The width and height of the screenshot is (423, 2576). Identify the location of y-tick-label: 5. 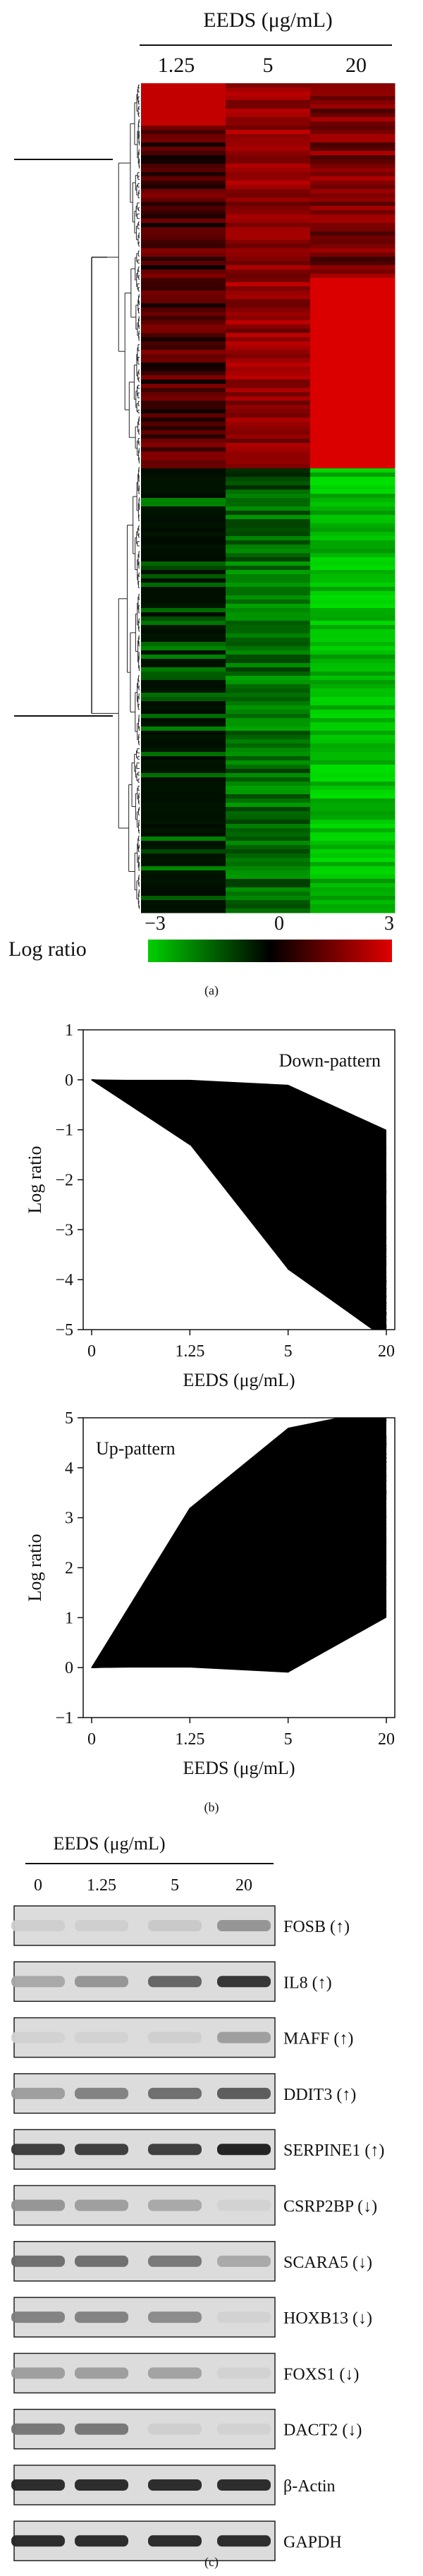
(69, 1418).